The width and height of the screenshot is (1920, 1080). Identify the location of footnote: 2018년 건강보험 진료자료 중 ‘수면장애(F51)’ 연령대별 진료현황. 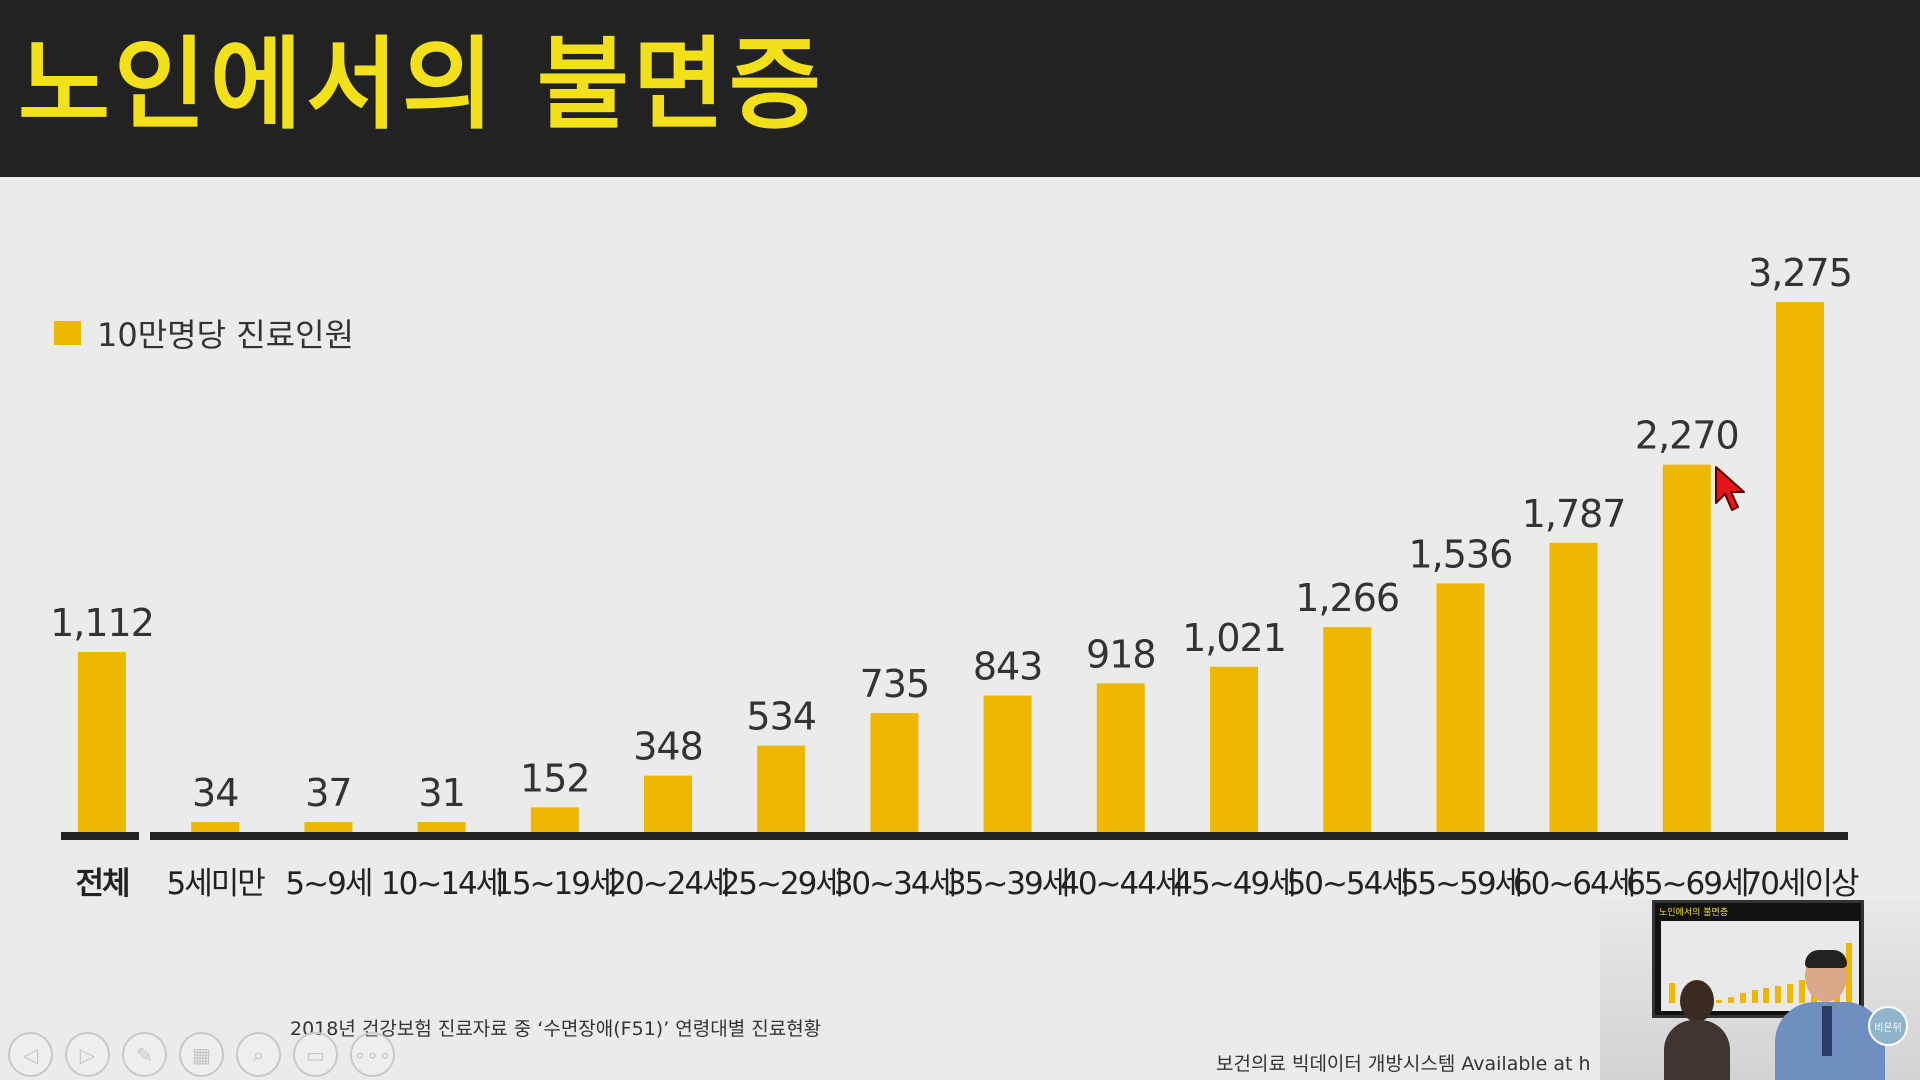
(556, 1029).